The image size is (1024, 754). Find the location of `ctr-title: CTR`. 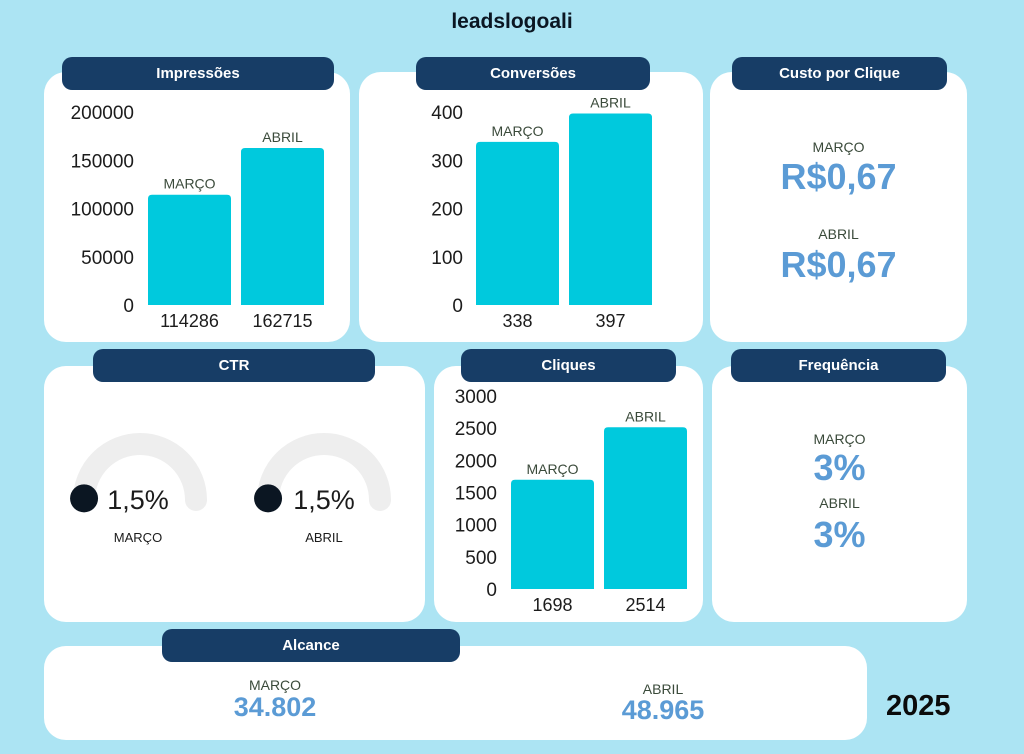

ctr-title: CTR is located at coordinates (234, 365).